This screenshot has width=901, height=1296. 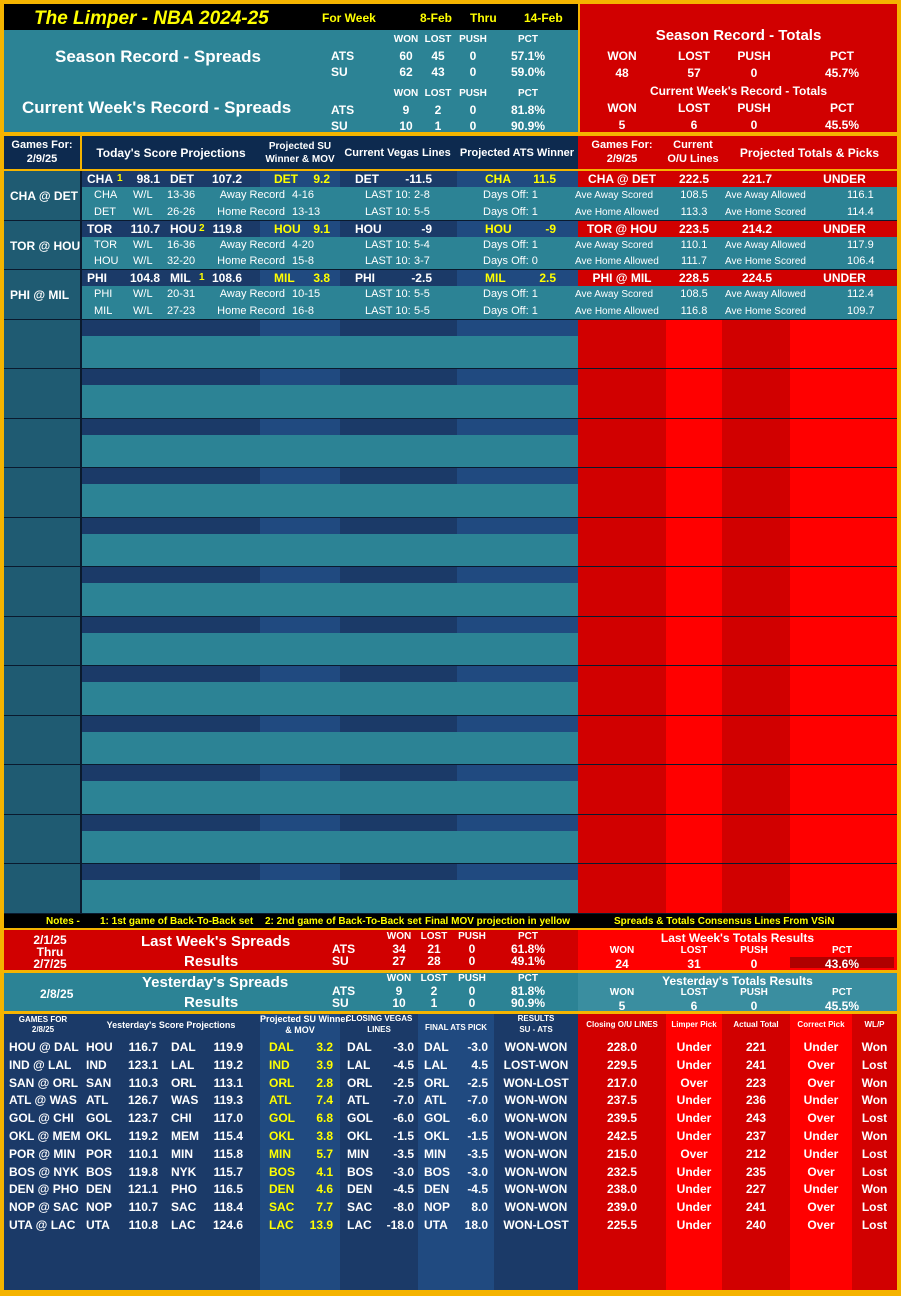 I want to click on result-home-score: 119.2, so click(x=228, y=1064).